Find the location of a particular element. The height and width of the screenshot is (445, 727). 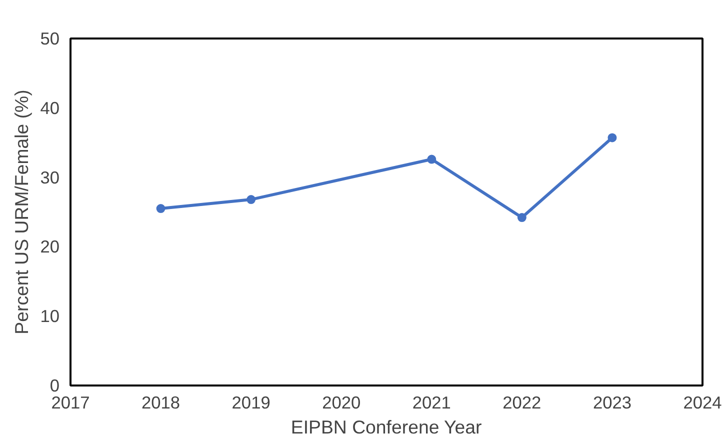

x-tick-label: 2018 is located at coordinates (161, 402).